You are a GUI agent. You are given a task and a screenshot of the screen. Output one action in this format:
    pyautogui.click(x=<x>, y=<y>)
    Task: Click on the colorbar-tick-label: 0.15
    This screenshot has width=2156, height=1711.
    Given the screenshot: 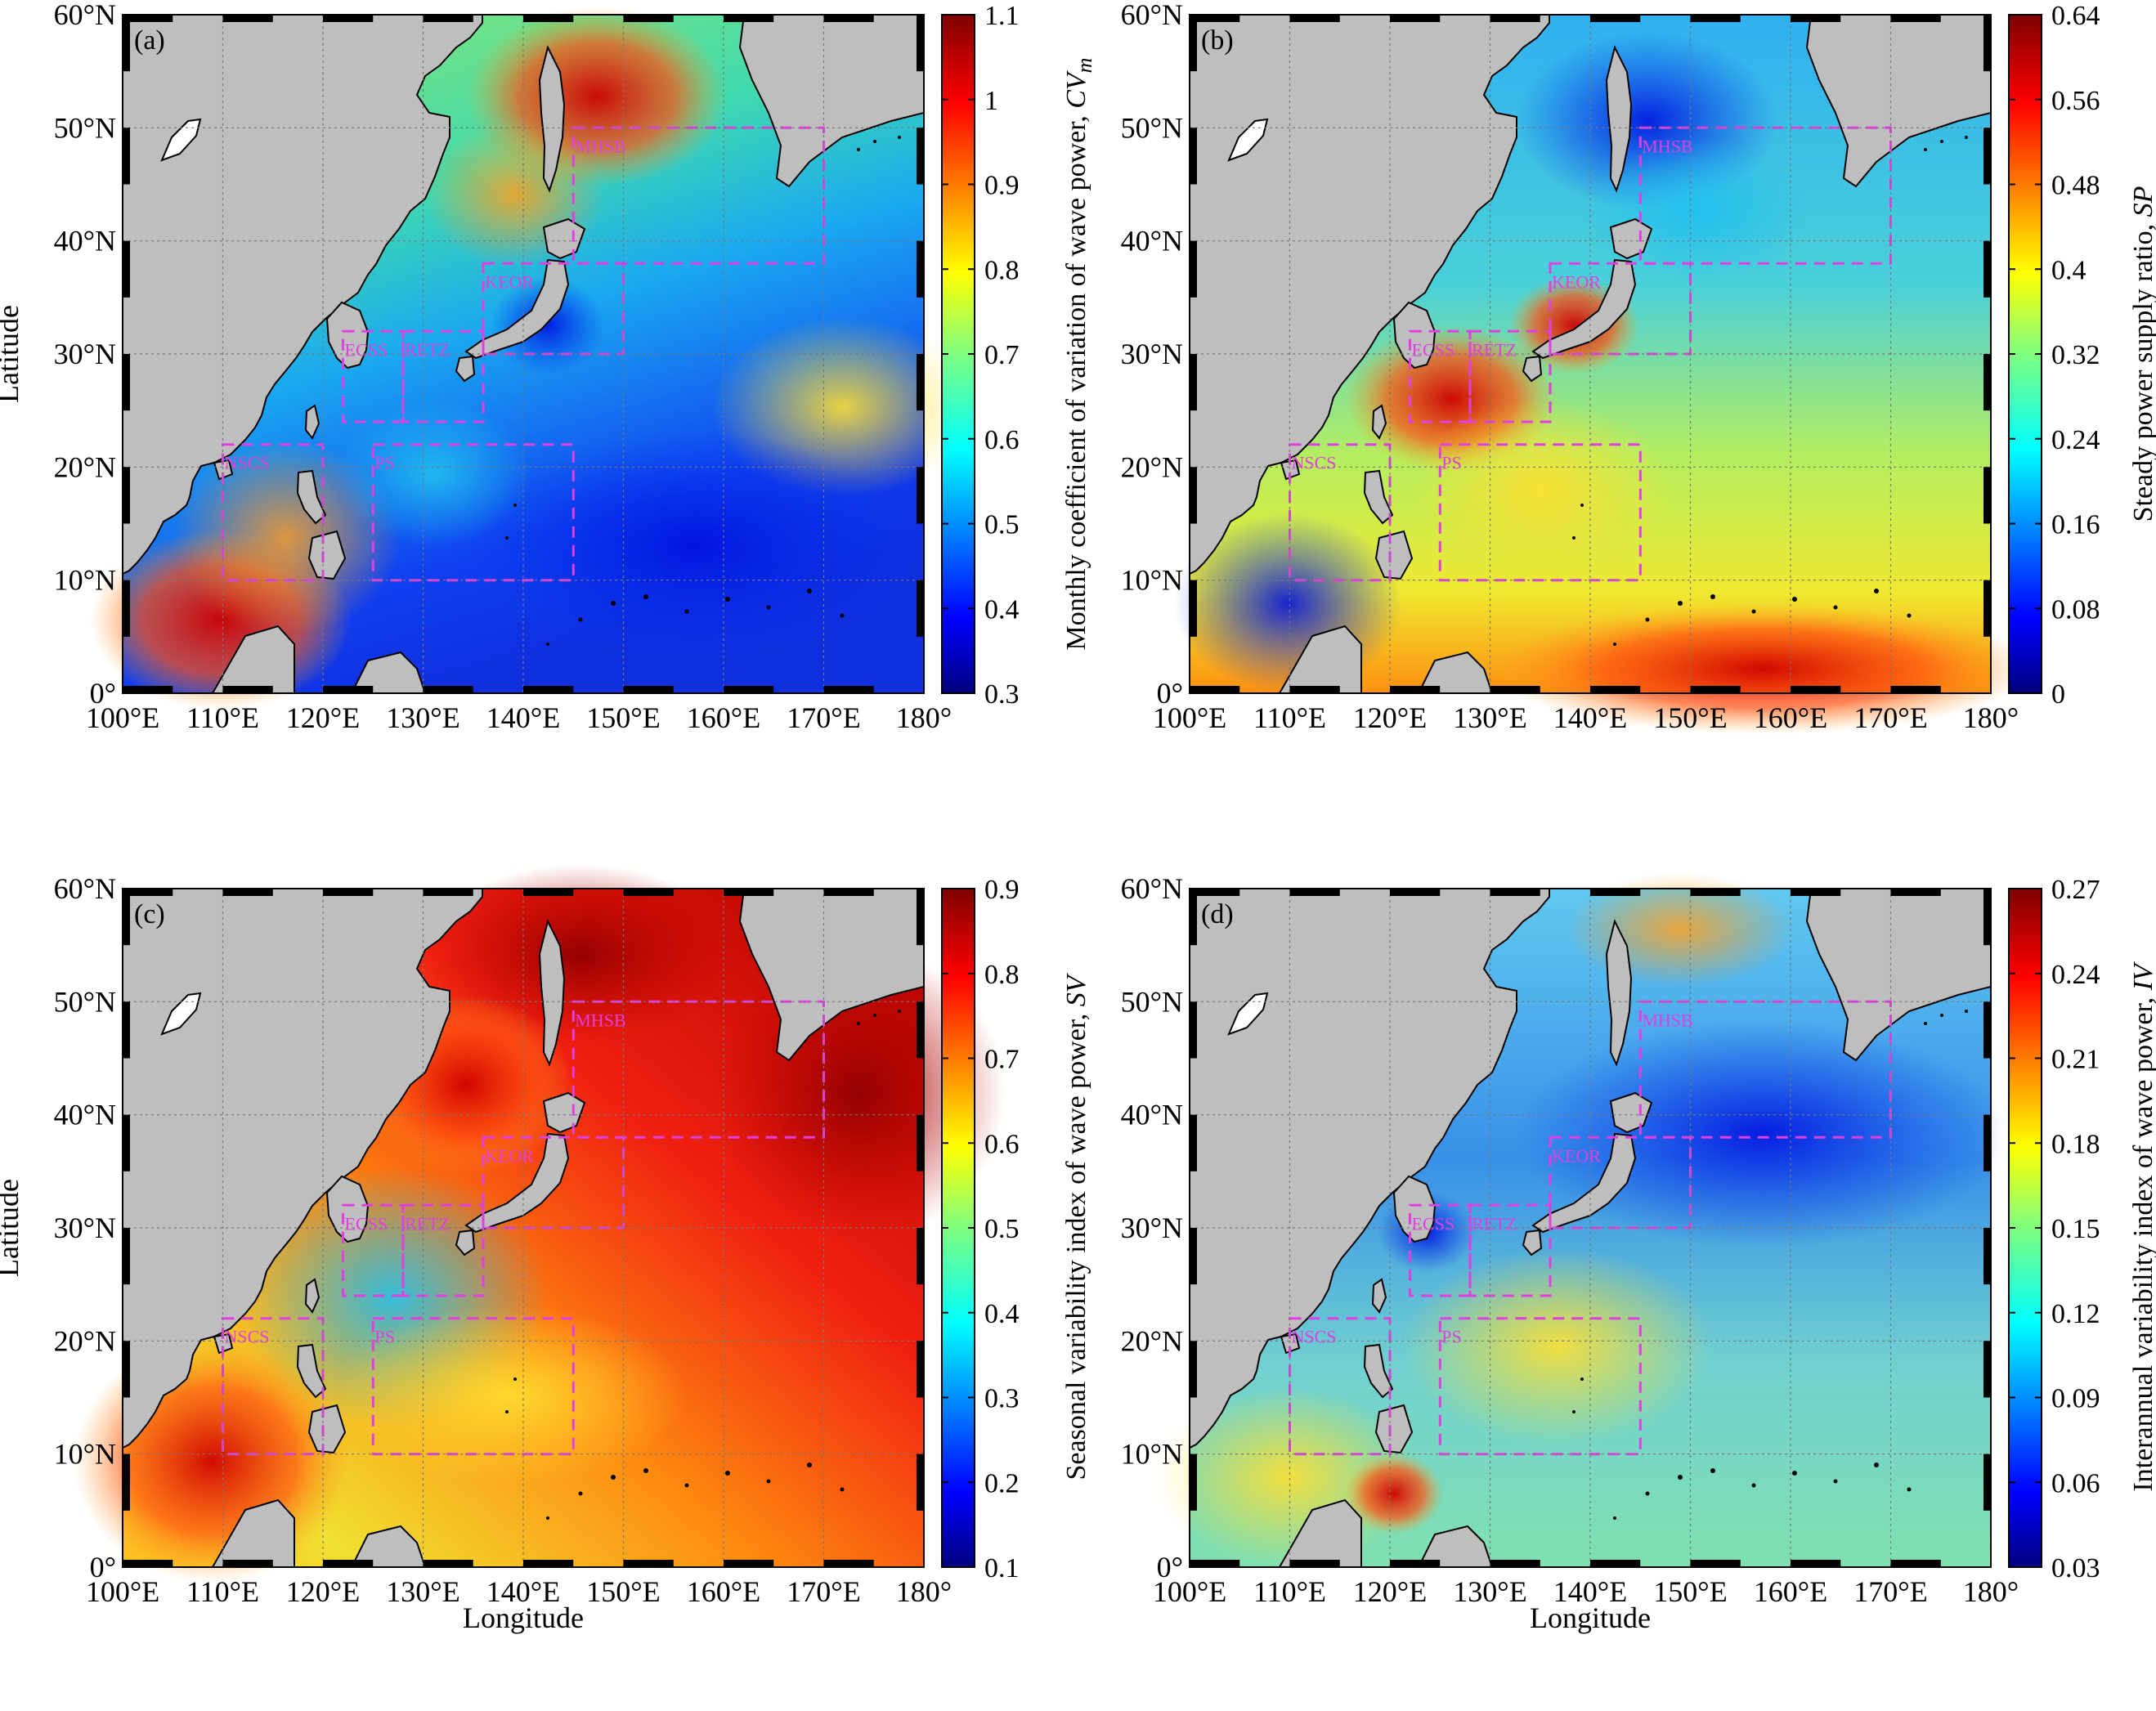 What is the action you would take?
    pyautogui.click(x=2075, y=1229)
    